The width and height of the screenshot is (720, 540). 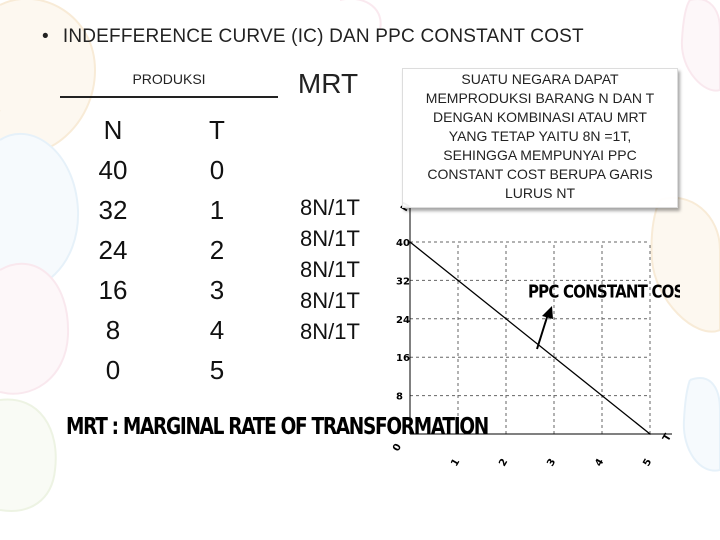 I want to click on produksi-header: PRODUKSI, so click(x=169, y=83).